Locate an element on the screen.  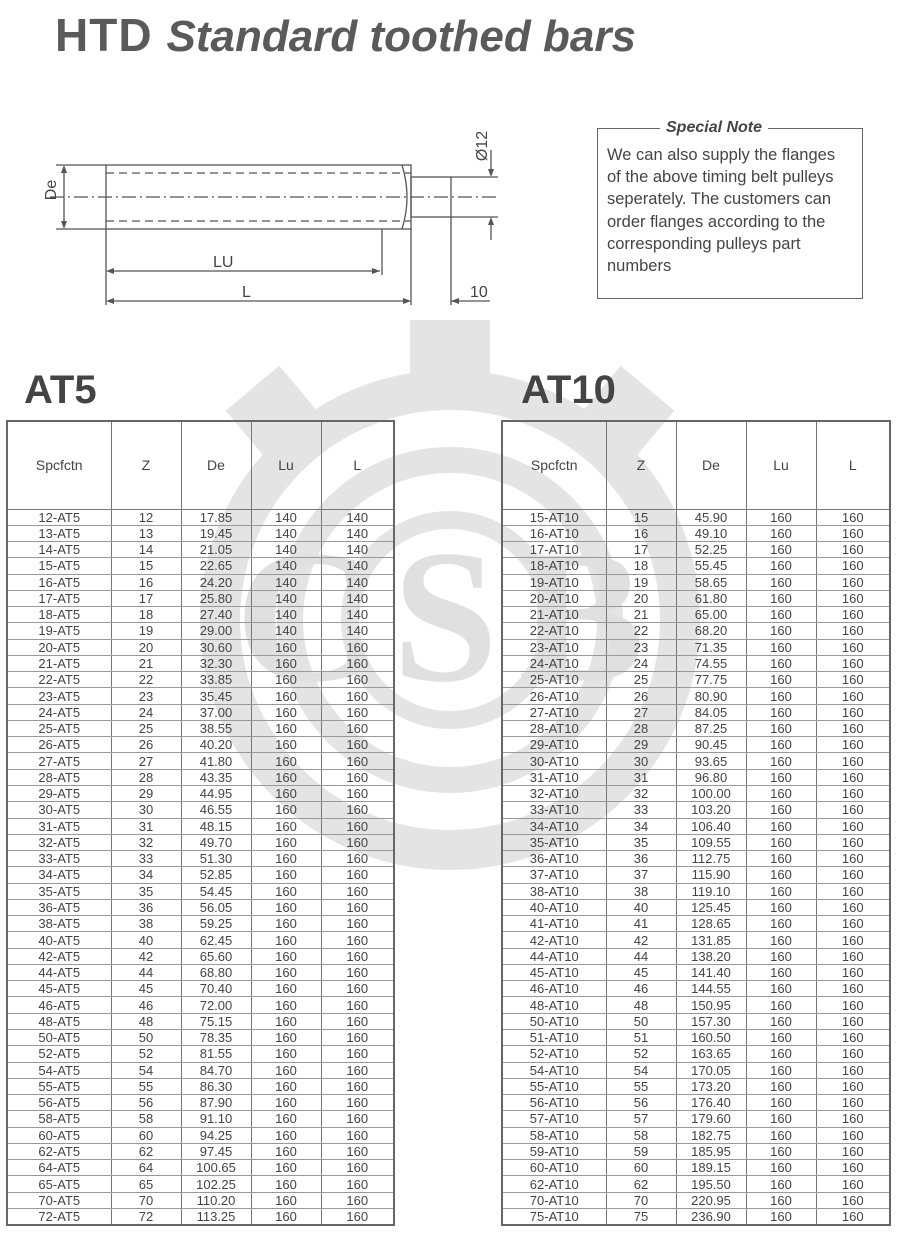
table-row: 58-AT10 58 182.75 160 160 is located at coordinates (696, 1135).